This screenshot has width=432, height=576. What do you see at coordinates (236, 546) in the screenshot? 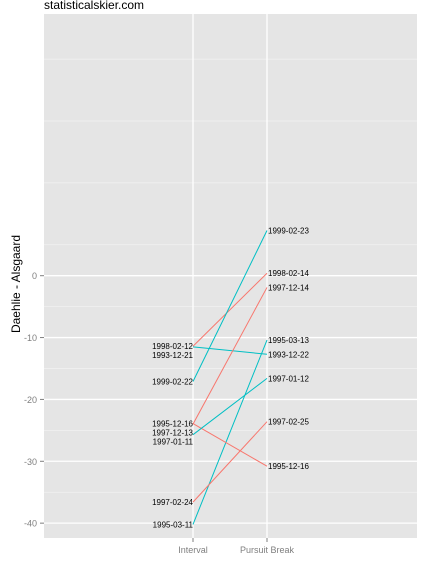
I see `x-axis: Interval Pursuit Break` at bounding box center [236, 546].